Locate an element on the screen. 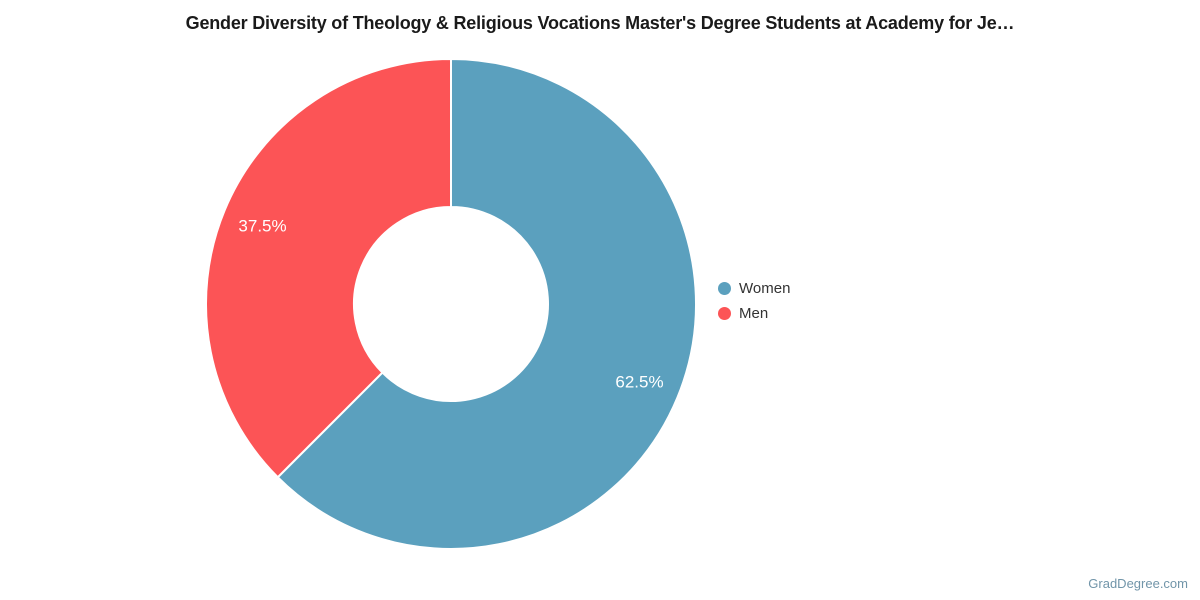 The width and height of the screenshot is (1200, 600). legend-label-men: Men is located at coordinates (754, 313).